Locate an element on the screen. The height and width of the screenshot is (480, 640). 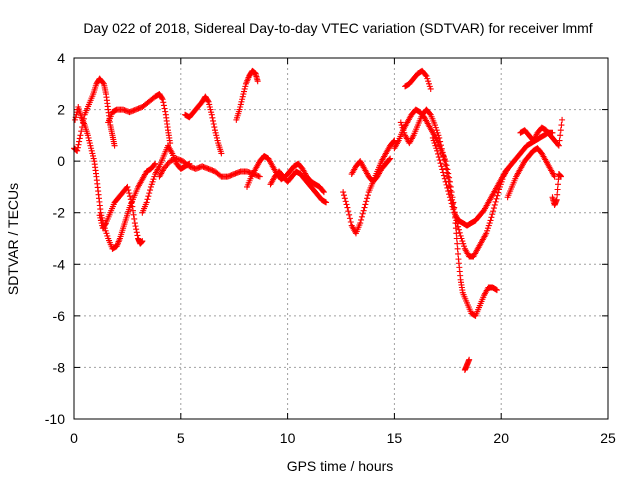
x-tick-label: 0 is located at coordinates (74, 438).